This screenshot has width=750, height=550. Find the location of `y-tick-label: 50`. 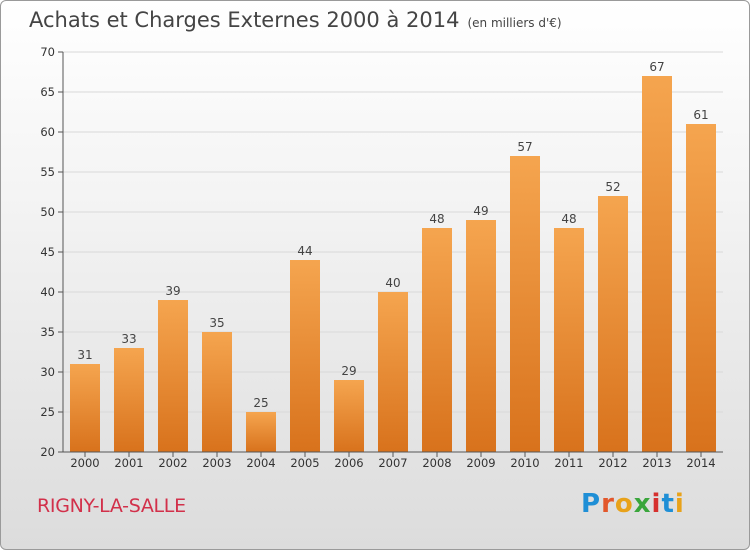

y-tick-label: 50 is located at coordinates (47, 212).